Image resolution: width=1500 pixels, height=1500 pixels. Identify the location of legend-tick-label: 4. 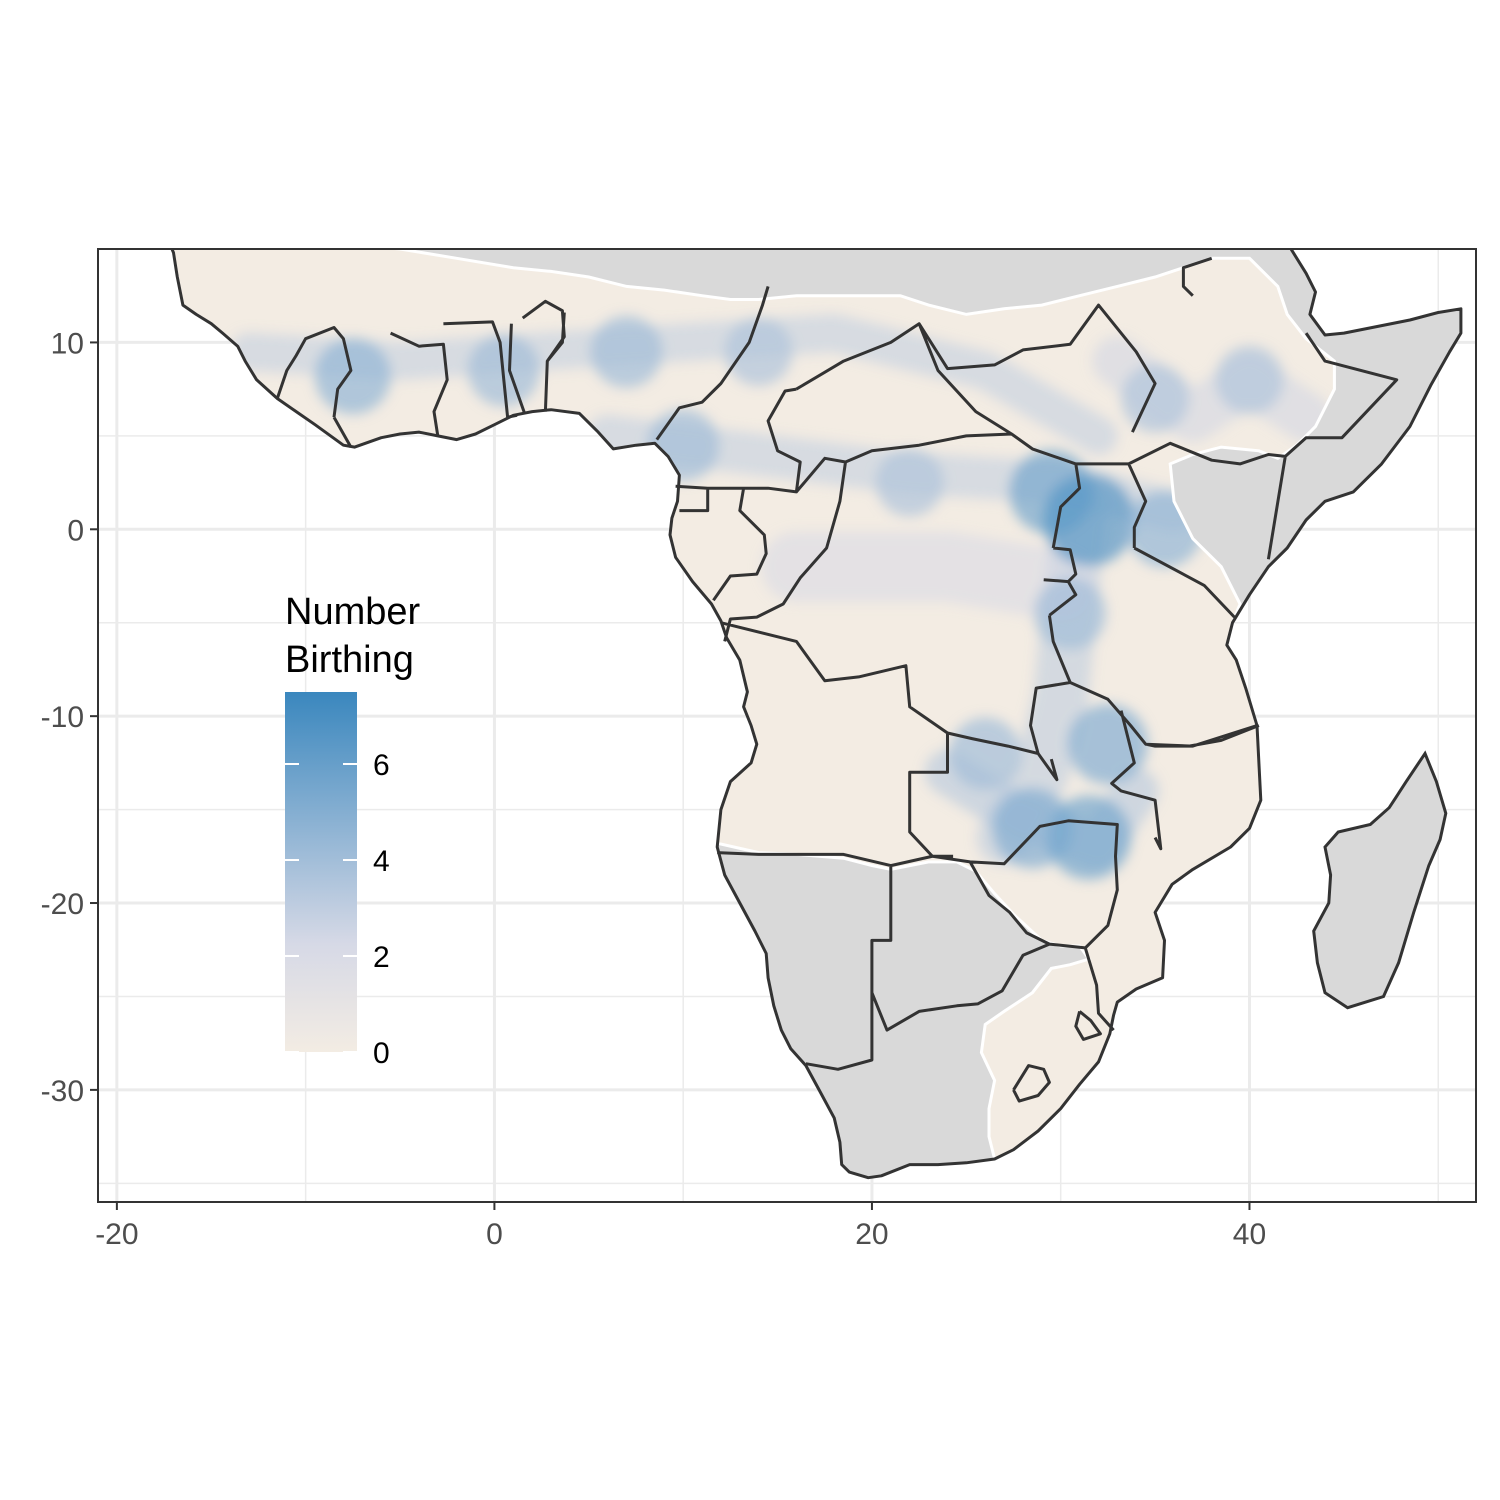
(381, 861).